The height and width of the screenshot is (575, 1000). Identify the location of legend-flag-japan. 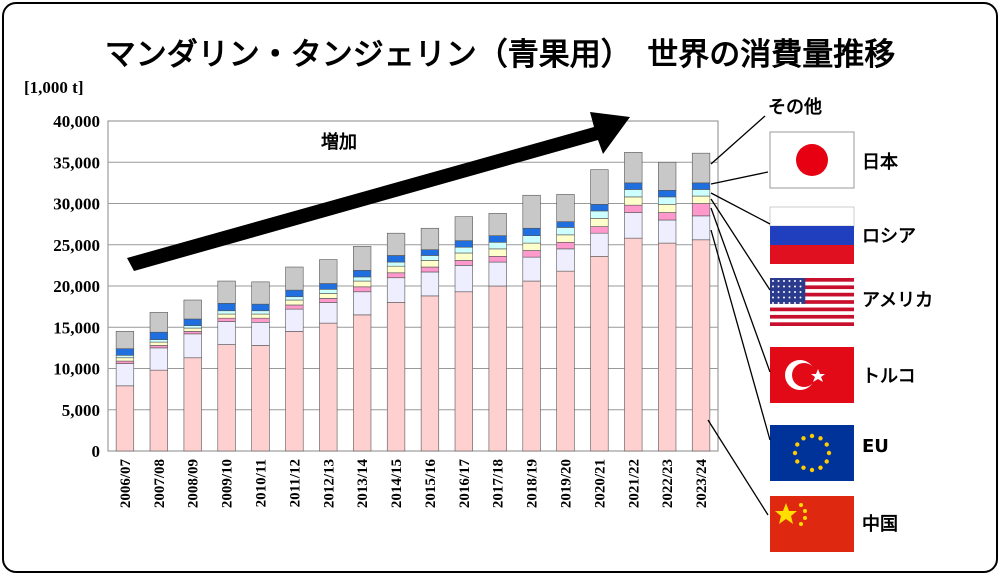
(812, 160).